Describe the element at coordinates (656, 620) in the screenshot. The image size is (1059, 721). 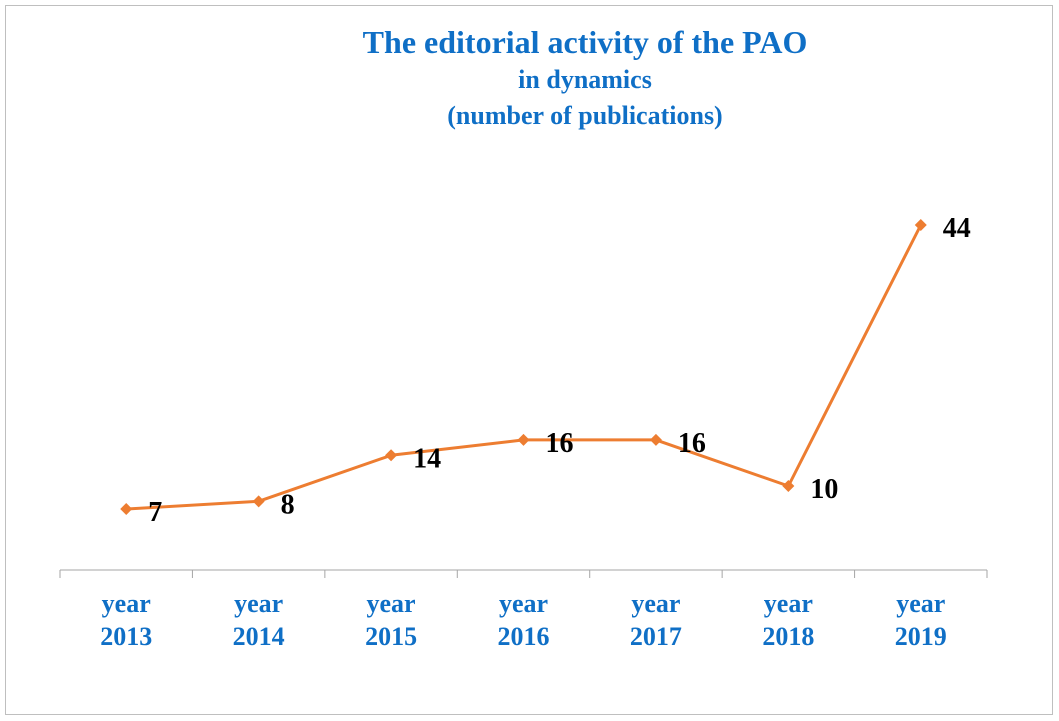
I see `x-tick-label: year 2017` at that location.